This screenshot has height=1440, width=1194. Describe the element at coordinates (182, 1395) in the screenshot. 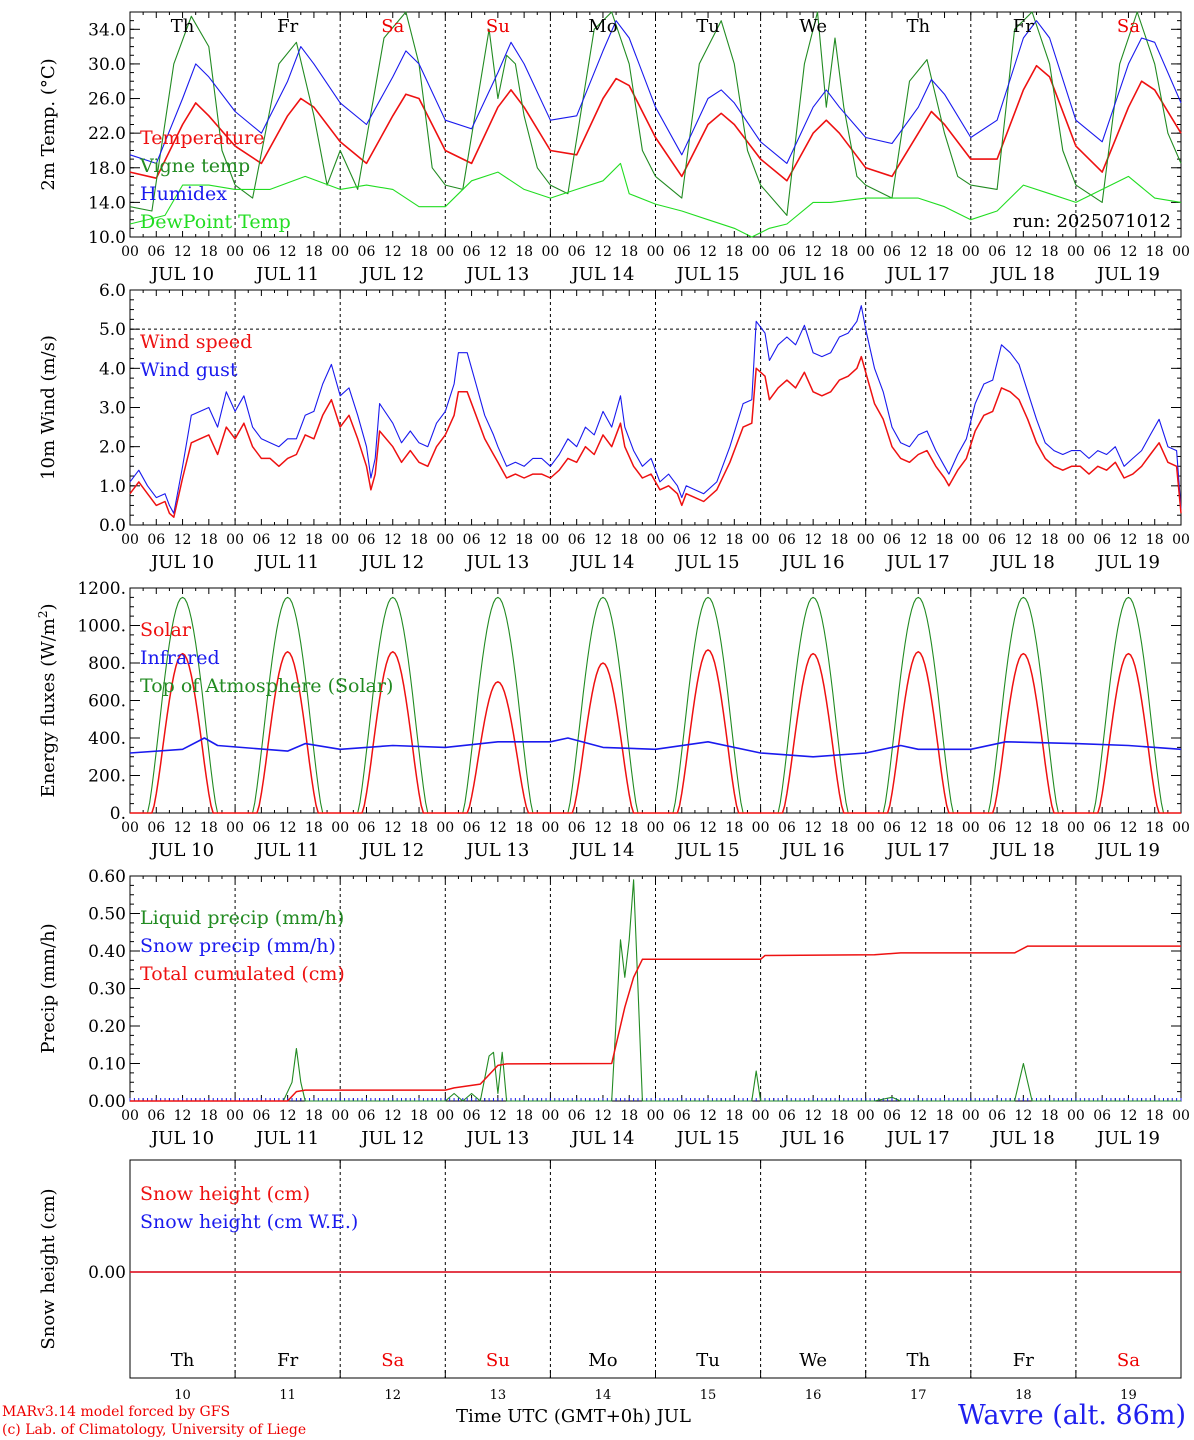

I see `day-number: 10` at that location.